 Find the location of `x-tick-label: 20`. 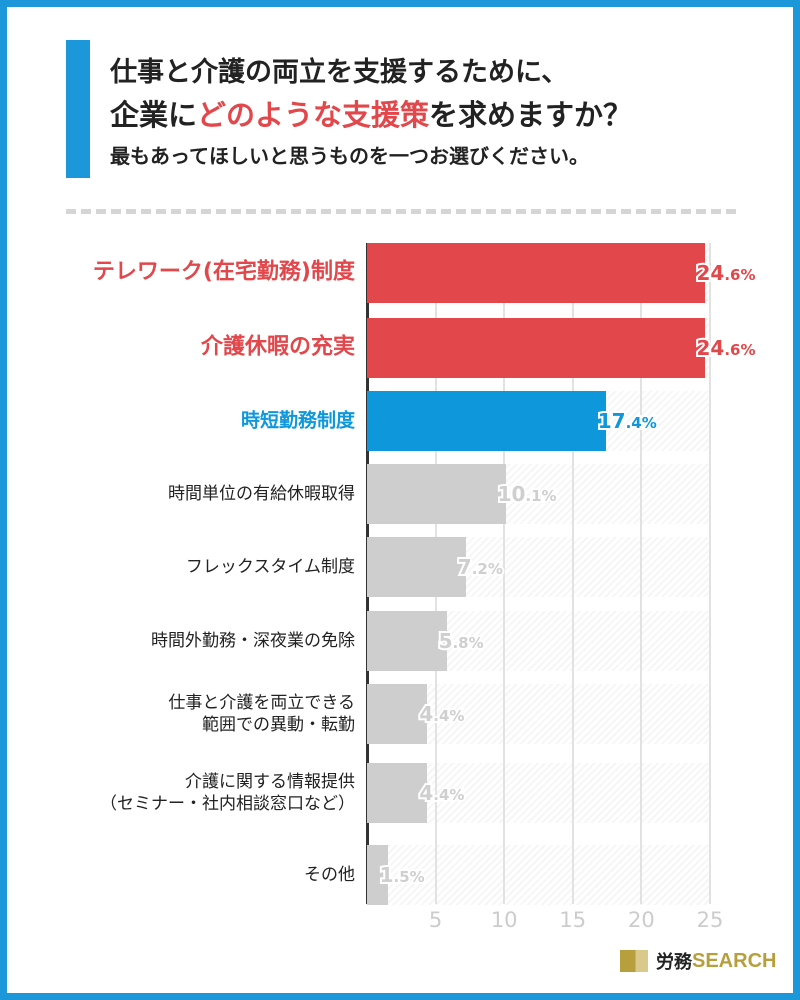

x-tick-label: 20 is located at coordinates (641, 920).